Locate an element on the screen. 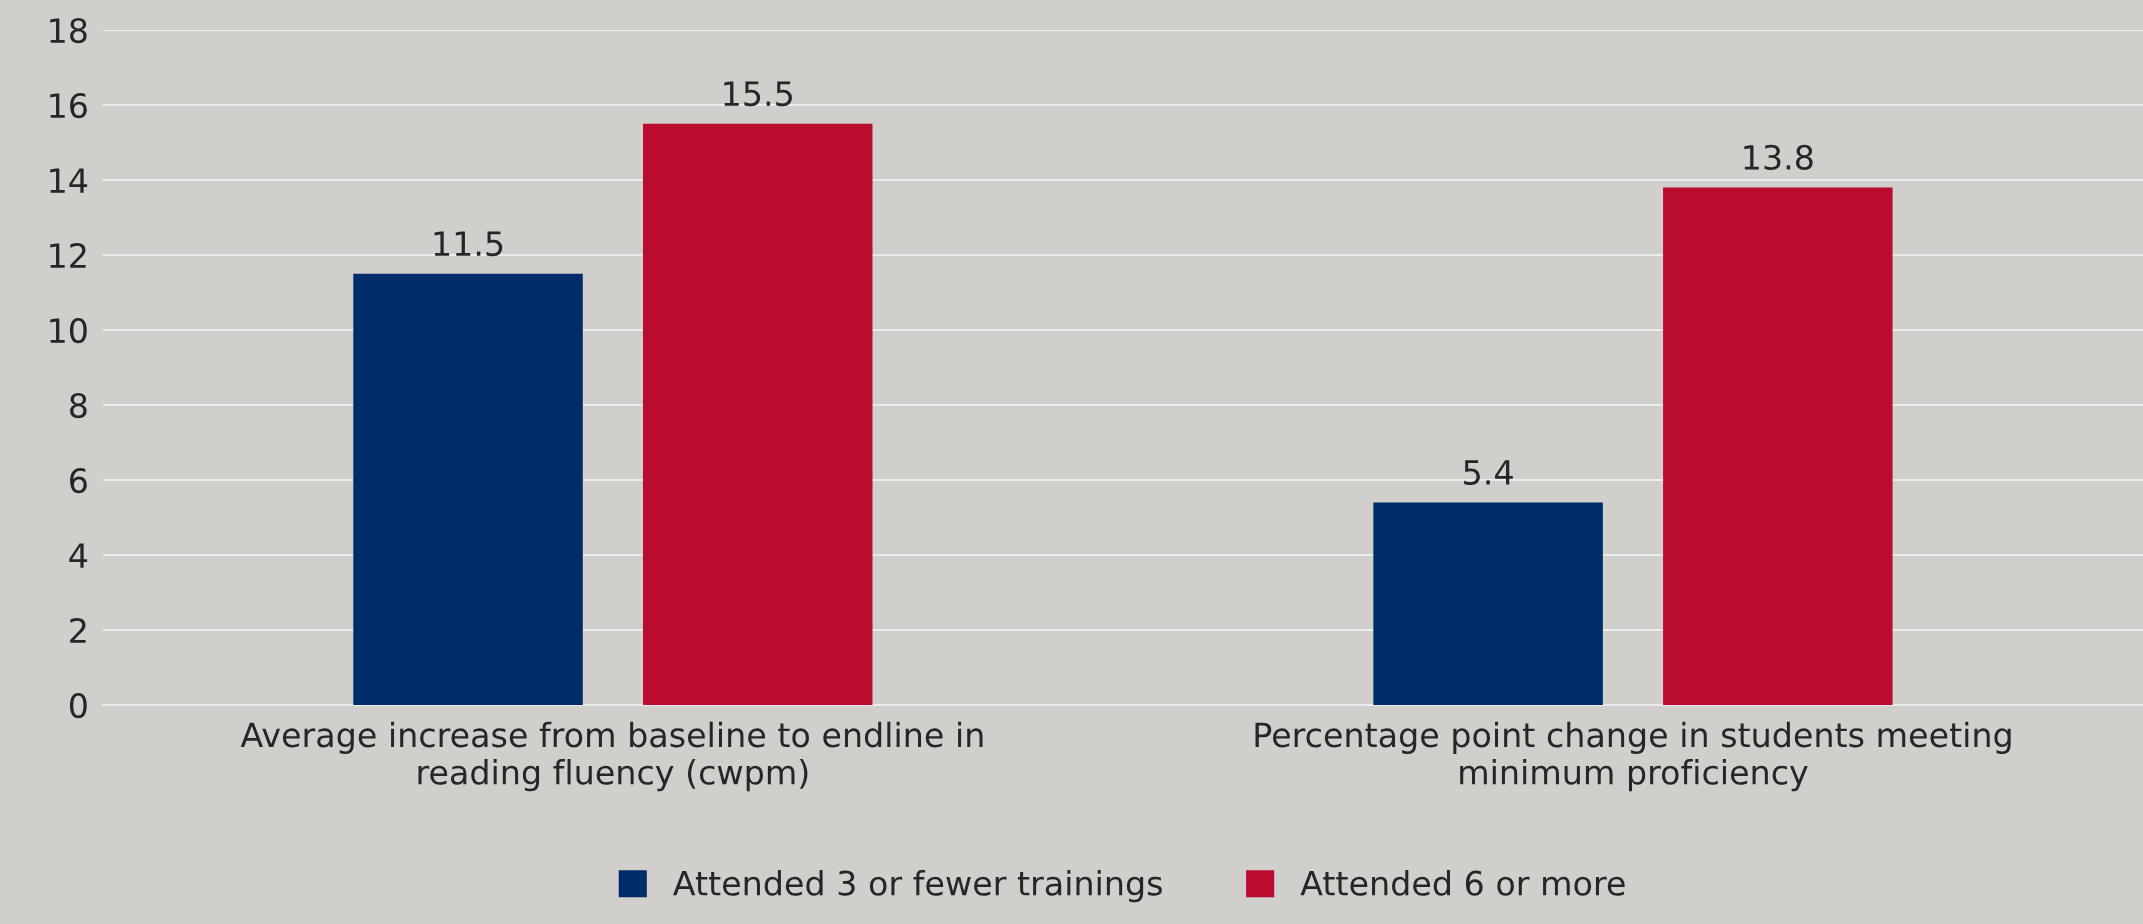  data-label: 5.4 is located at coordinates (1488, 472).